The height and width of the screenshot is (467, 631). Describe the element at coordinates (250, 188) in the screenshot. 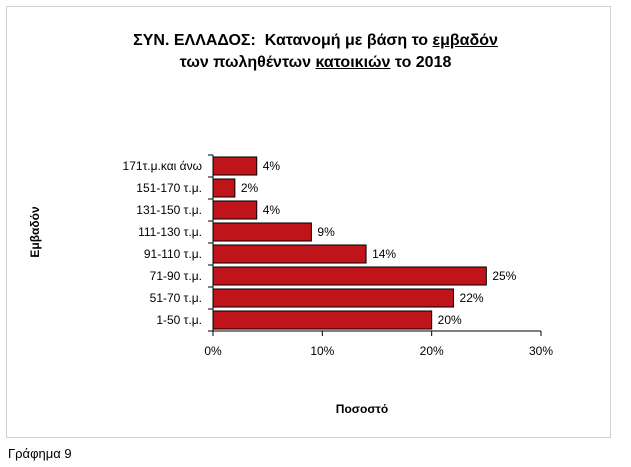

I see `data-label: 2%` at that location.